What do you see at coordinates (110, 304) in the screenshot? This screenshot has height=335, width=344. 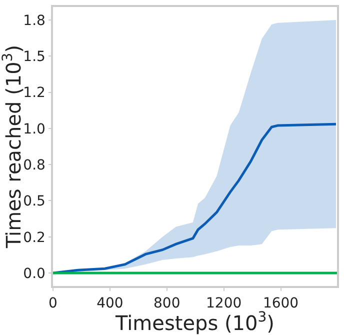 I see `x-tick-label: 400` at bounding box center [110, 304].